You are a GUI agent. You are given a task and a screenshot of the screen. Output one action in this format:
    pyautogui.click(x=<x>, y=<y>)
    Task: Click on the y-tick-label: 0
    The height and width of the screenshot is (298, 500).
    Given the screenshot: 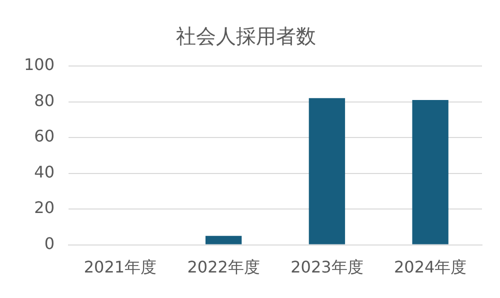 What is the action you would take?
    pyautogui.click(x=49, y=243)
    